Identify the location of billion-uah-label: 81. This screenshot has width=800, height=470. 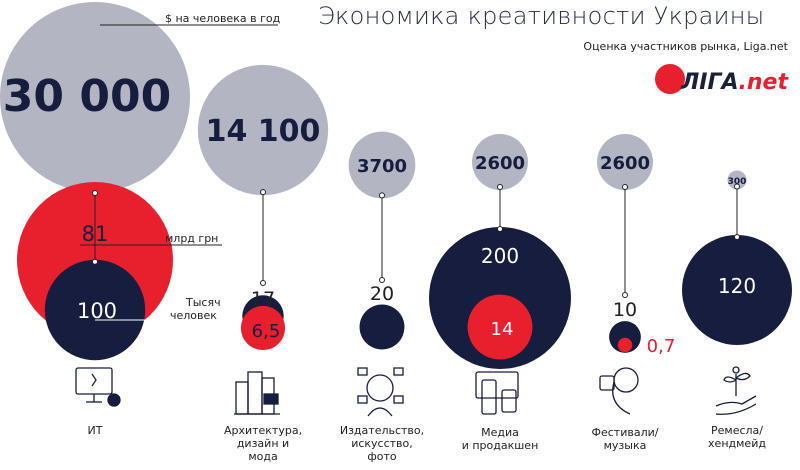
(95, 234).